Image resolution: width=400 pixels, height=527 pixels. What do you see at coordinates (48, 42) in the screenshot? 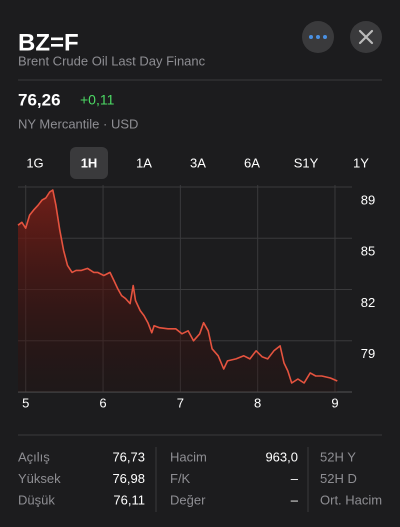
I see `symbol: BZ=F` at bounding box center [48, 42].